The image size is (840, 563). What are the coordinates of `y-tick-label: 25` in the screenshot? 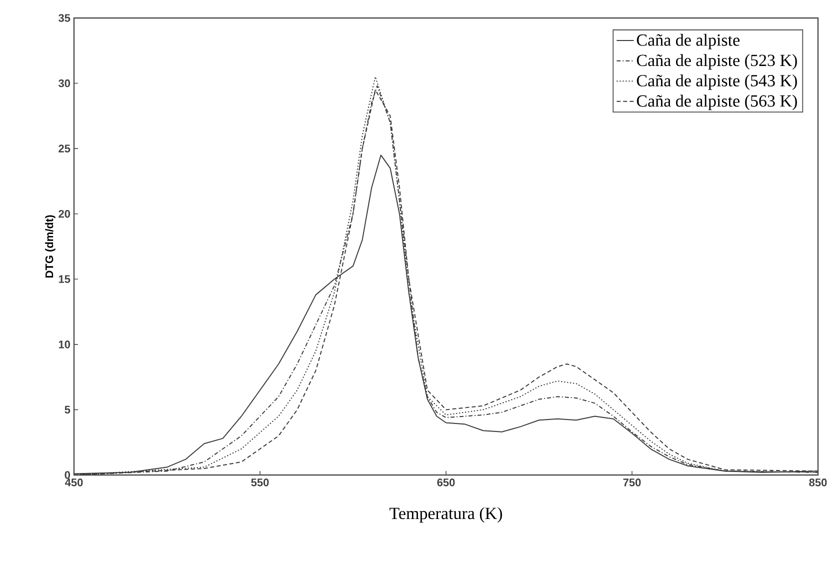 It's located at (64, 148).